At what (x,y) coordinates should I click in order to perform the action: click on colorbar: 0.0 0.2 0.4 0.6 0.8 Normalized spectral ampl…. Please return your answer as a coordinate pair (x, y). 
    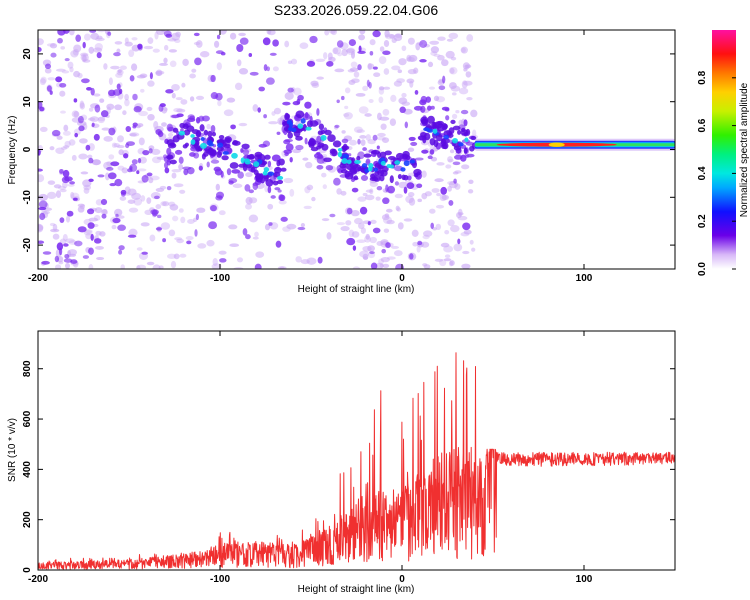
    Looking at the image, I should click on (723, 153).